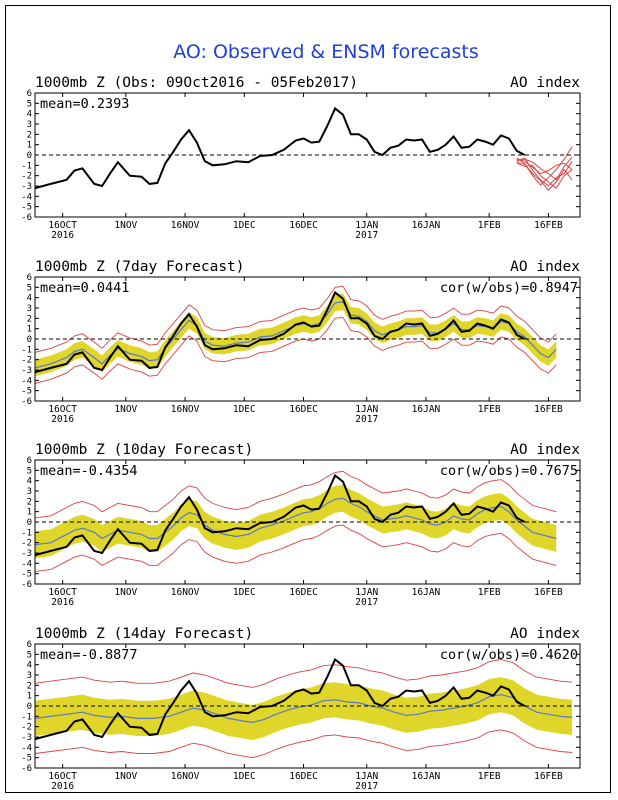  Describe the element at coordinates (26, 402) in the screenshot. I see `y-tick-label: -6` at that location.